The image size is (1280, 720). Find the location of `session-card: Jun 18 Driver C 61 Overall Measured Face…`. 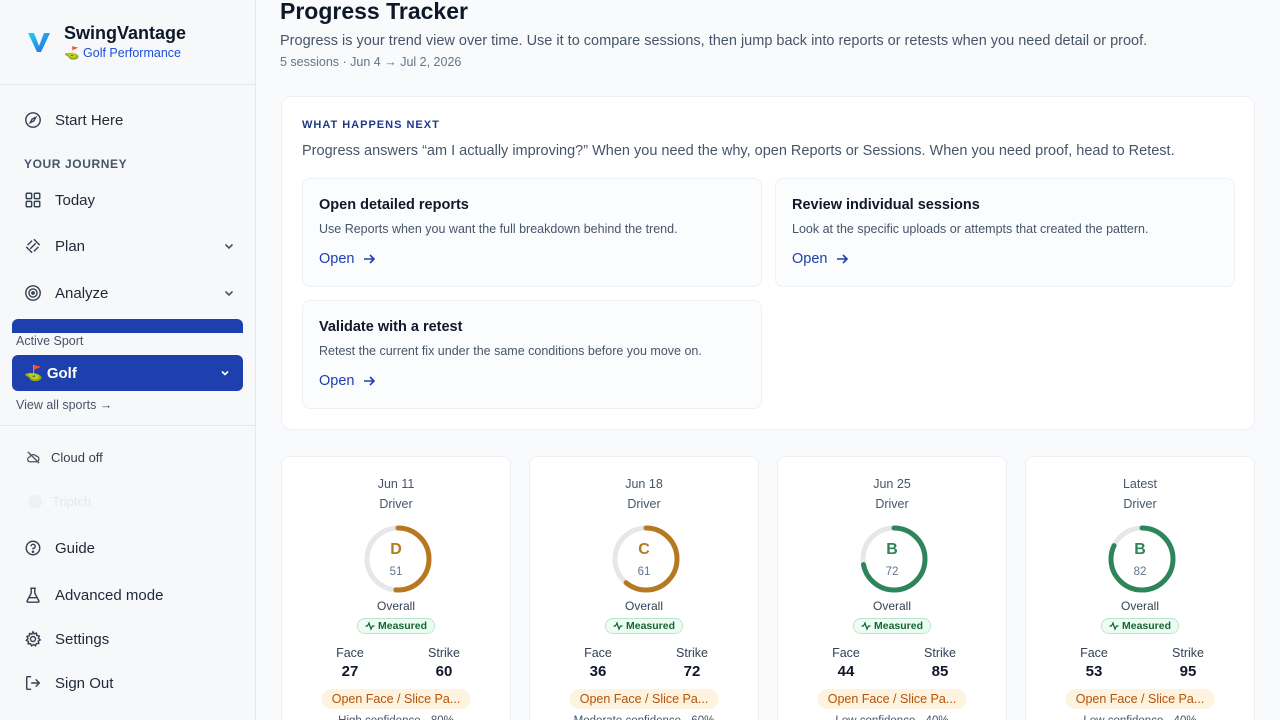

session-card: Jun 18 Driver C 61 Overall Measured Face… is located at coordinates (644, 588).